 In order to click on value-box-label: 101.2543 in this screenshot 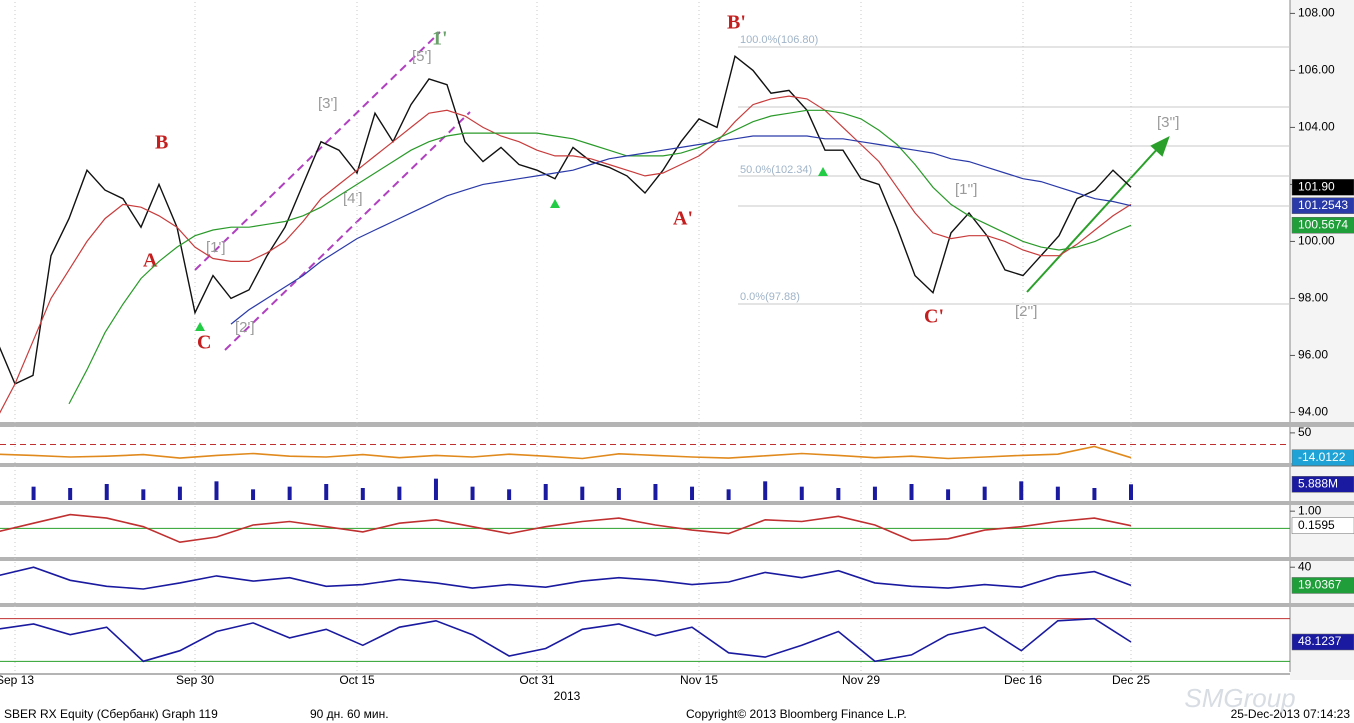, I will do `click(1323, 205)`.